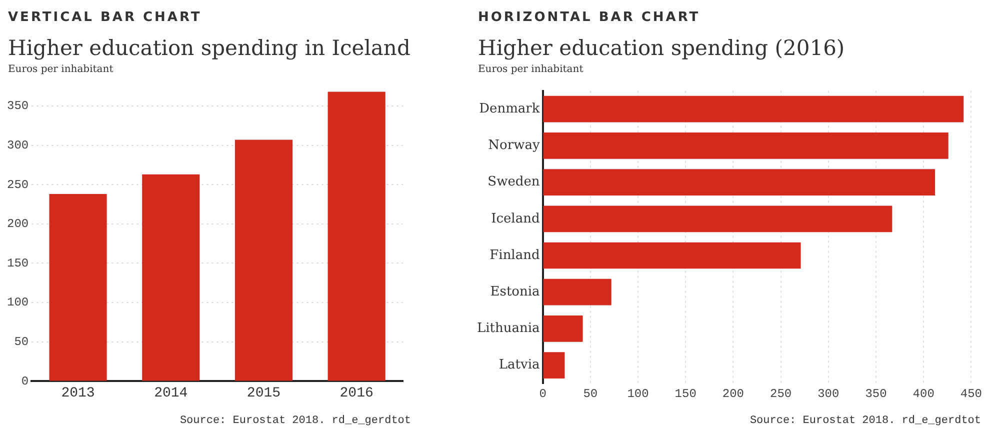  Describe the element at coordinates (638, 393) in the screenshot. I see `x-tick-label: 100` at that location.